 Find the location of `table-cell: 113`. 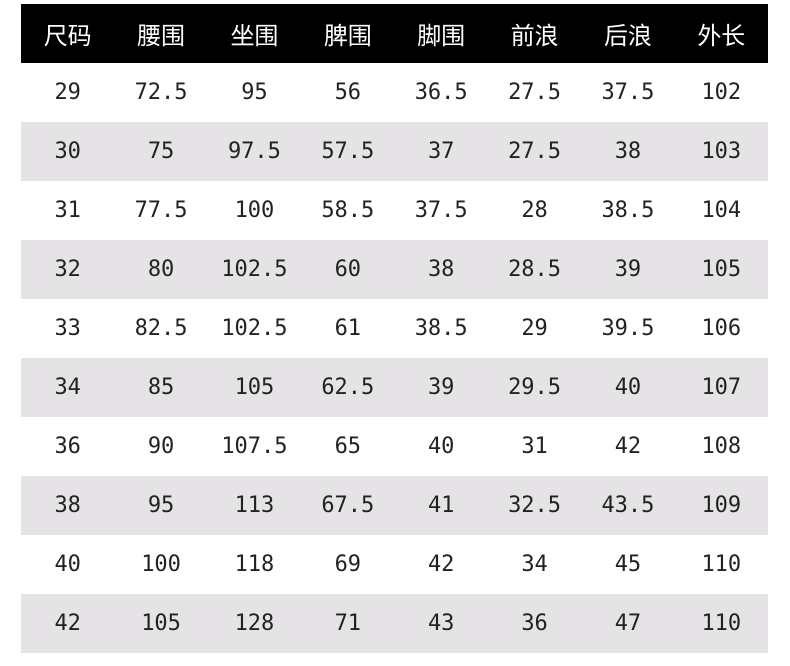

table-cell: 113 is located at coordinates (254, 505).